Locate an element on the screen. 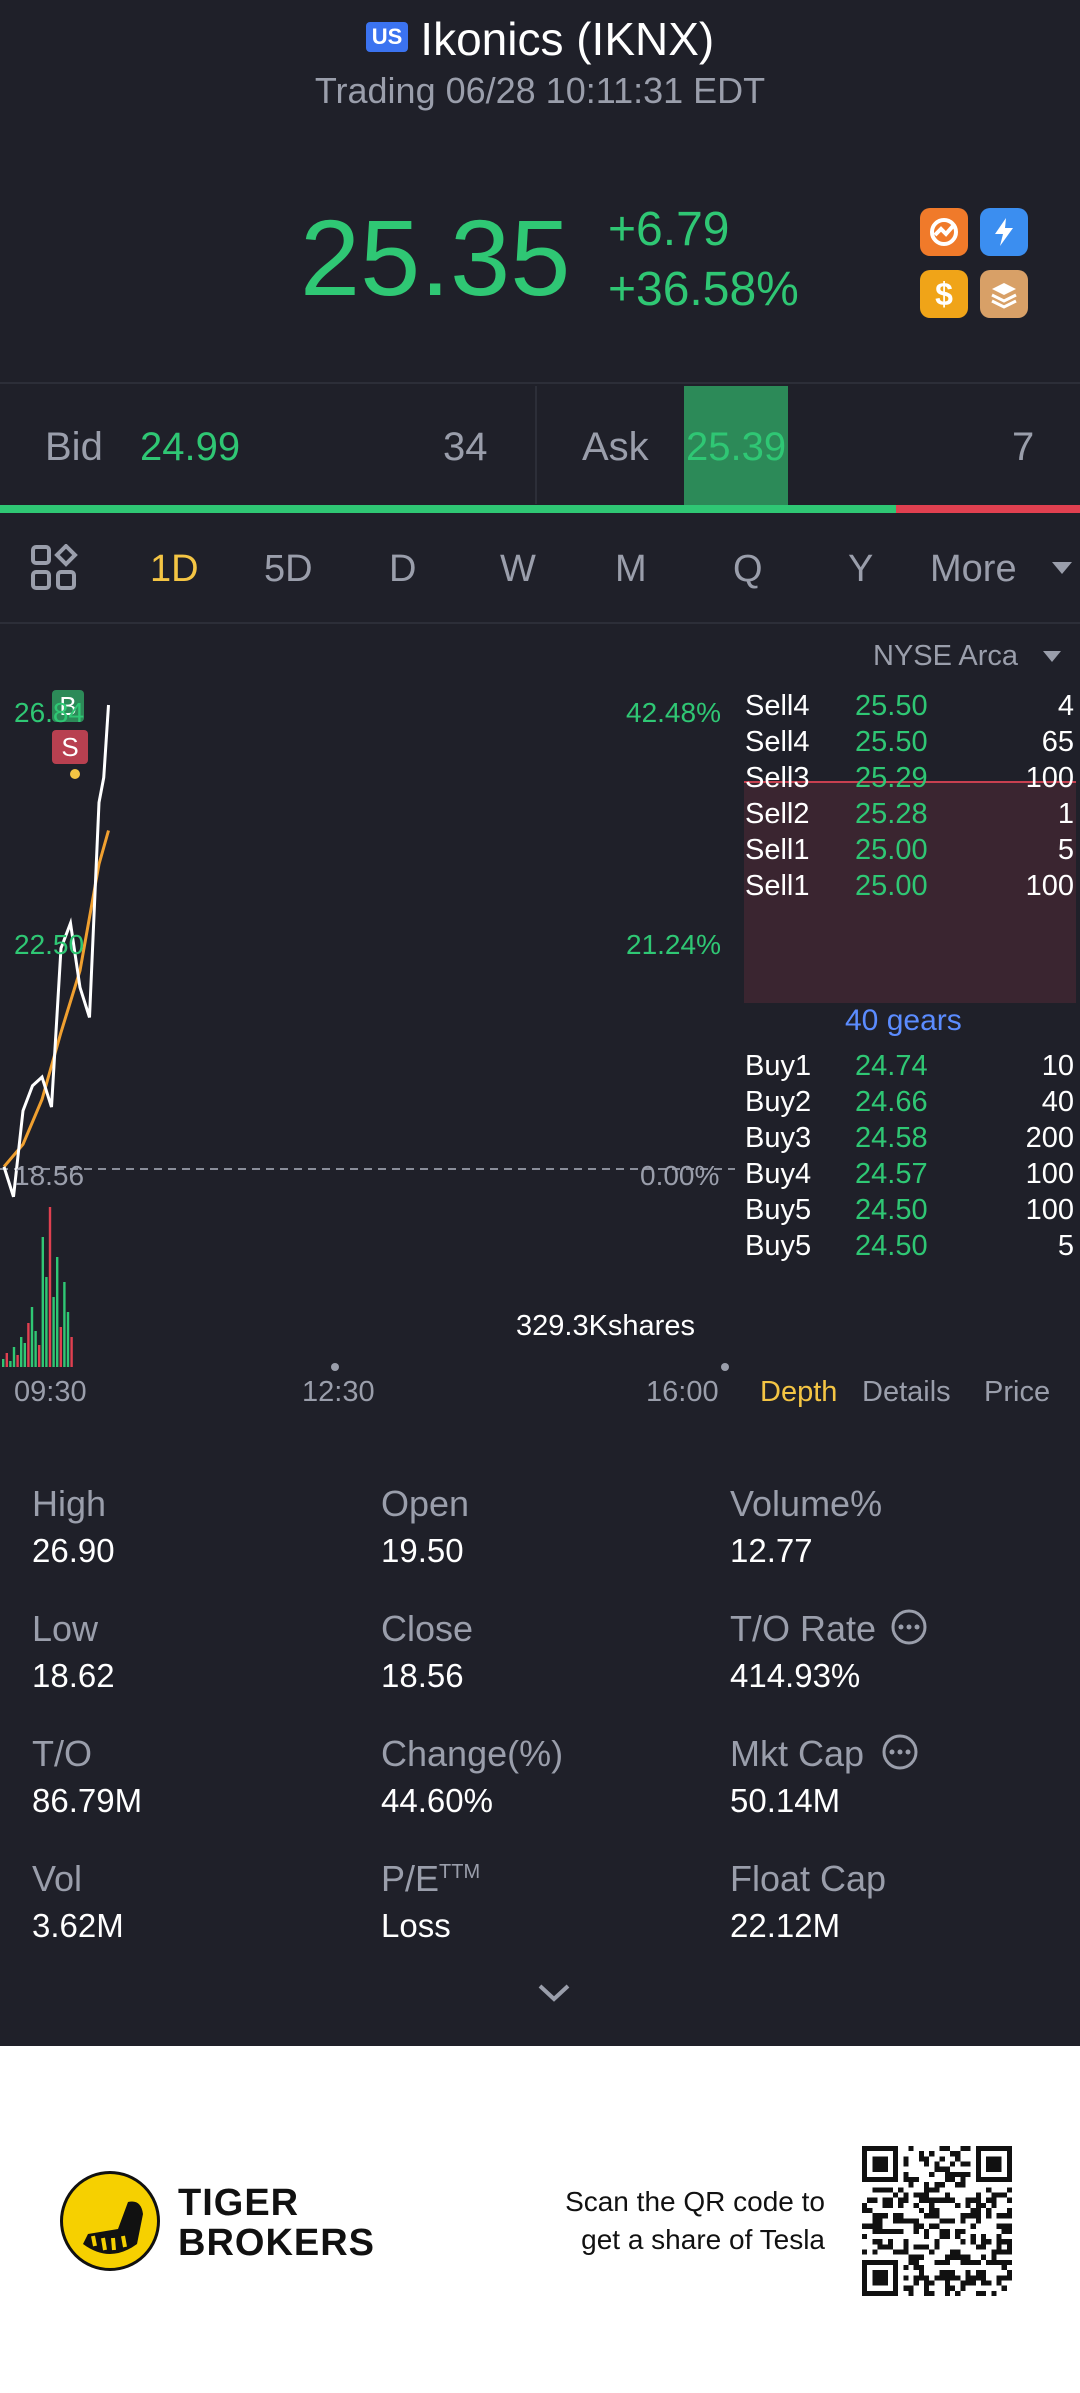  chart-base-price: 18.56 is located at coordinates (49, 1175).